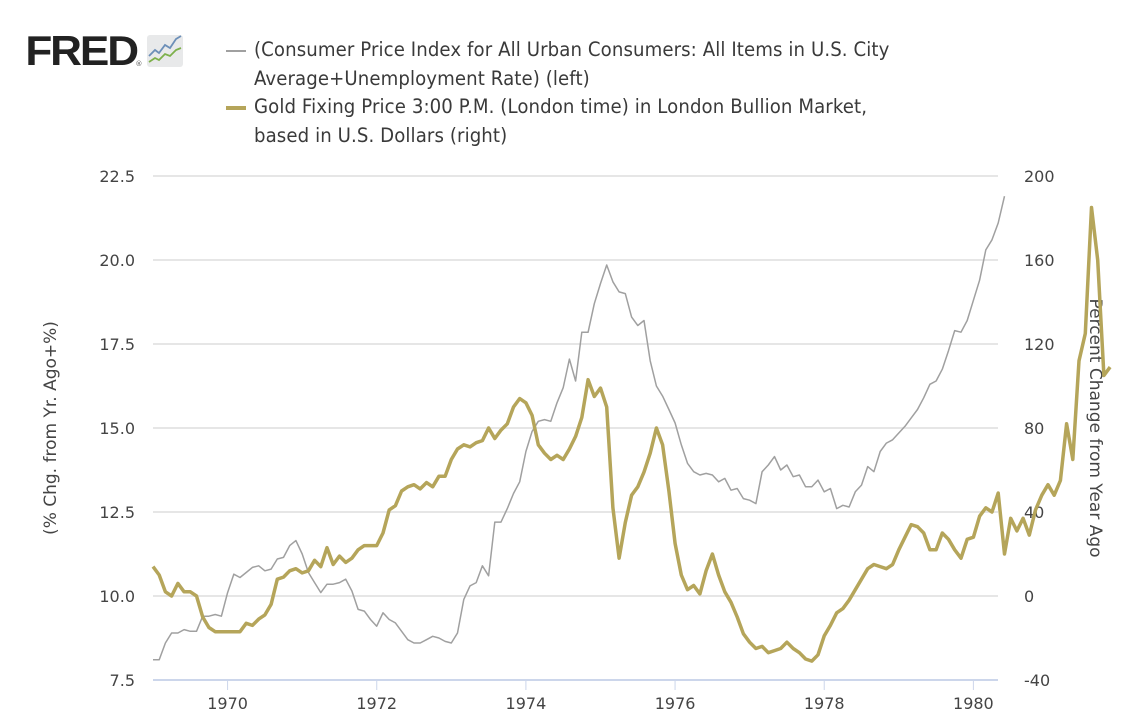 Image resolution: width=1124 pixels, height=726 pixels. What do you see at coordinates (1039, 260) in the screenshot?
I see `y-right-tick-label: 160` at bounding box center [1039, 260].